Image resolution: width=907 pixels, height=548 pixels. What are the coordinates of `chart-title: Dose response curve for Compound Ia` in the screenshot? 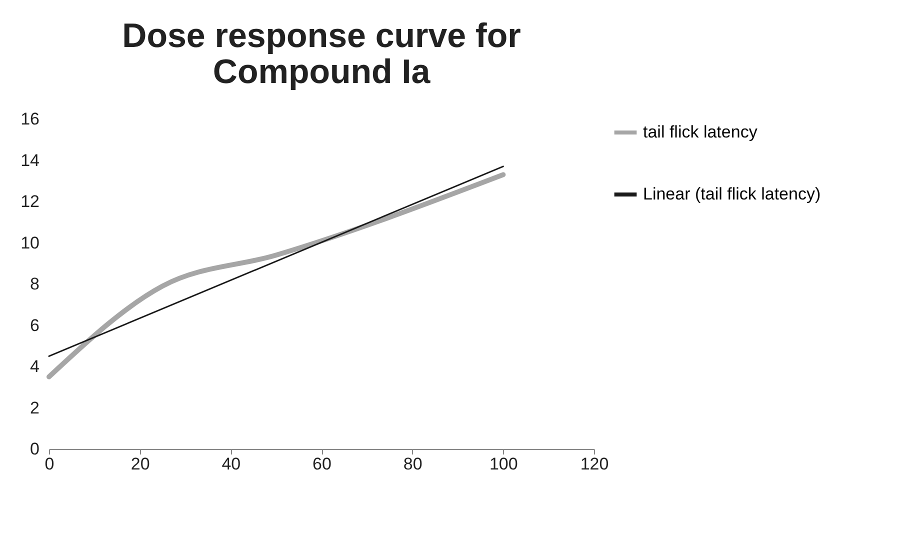 It's located at (321, 54).